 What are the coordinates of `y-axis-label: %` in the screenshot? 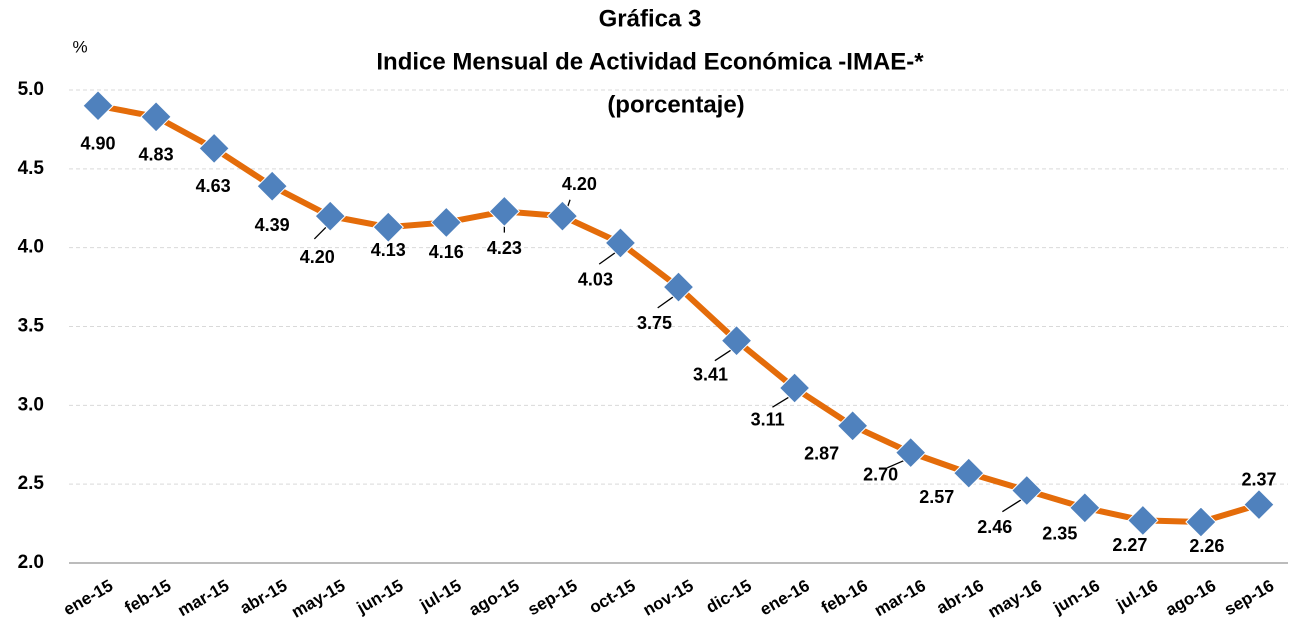 It's located at (79, 46).